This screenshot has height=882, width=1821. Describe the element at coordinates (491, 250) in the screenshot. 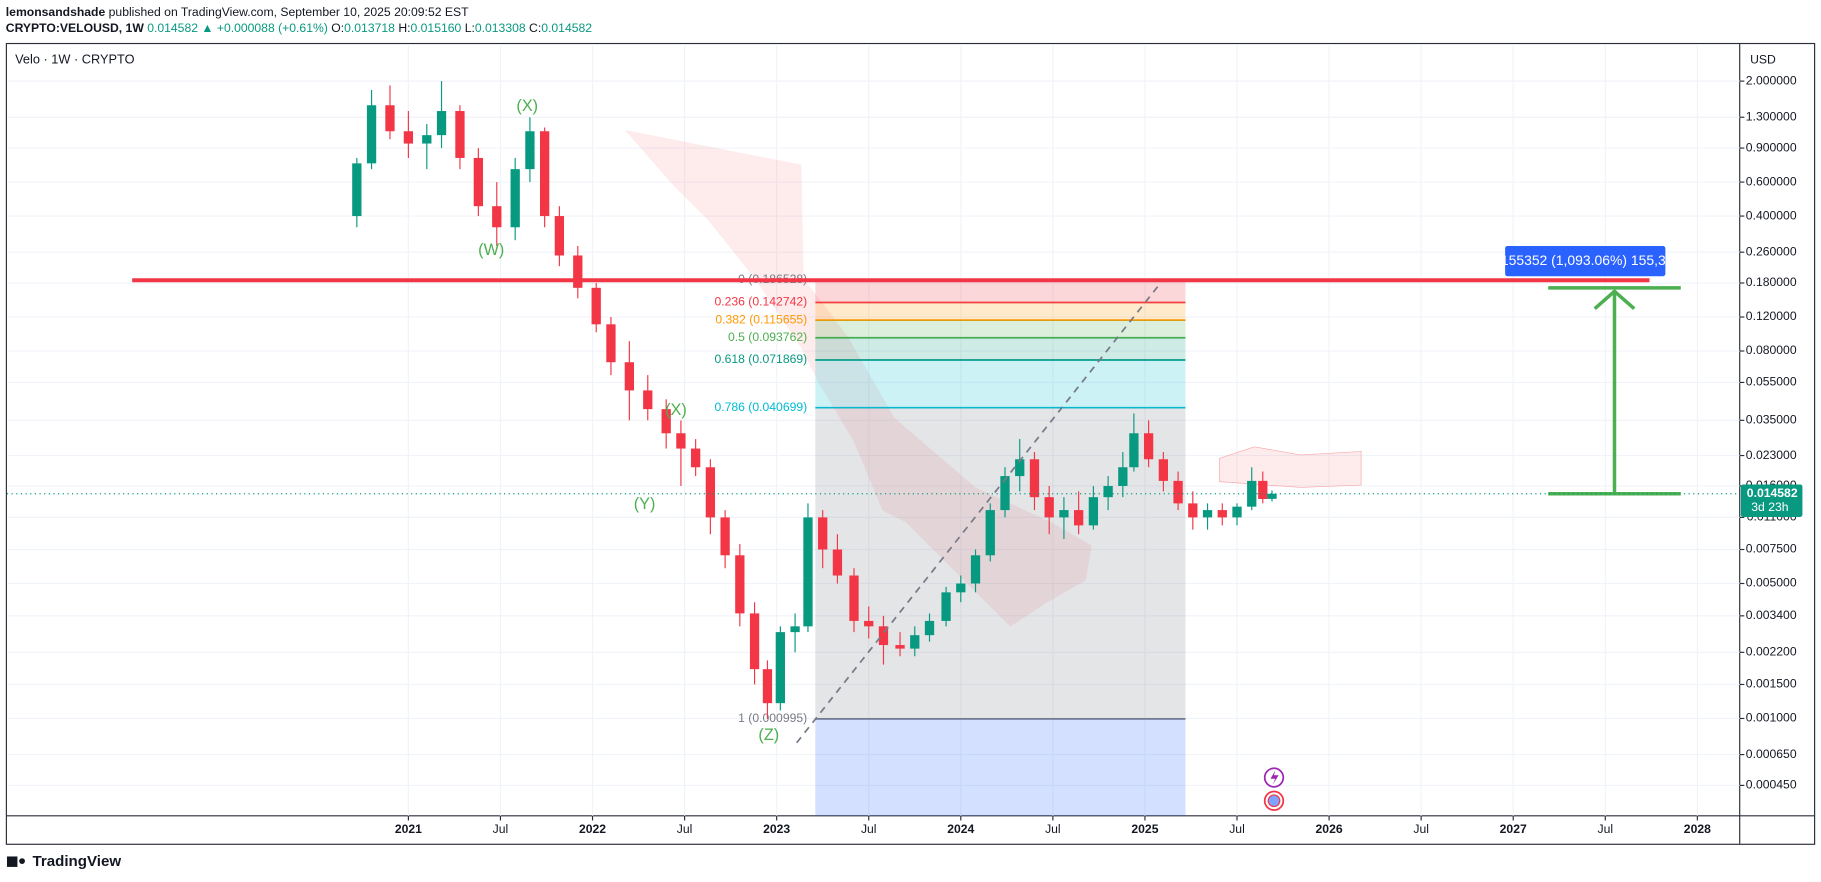

I see `wave-label: (W)` at that location.